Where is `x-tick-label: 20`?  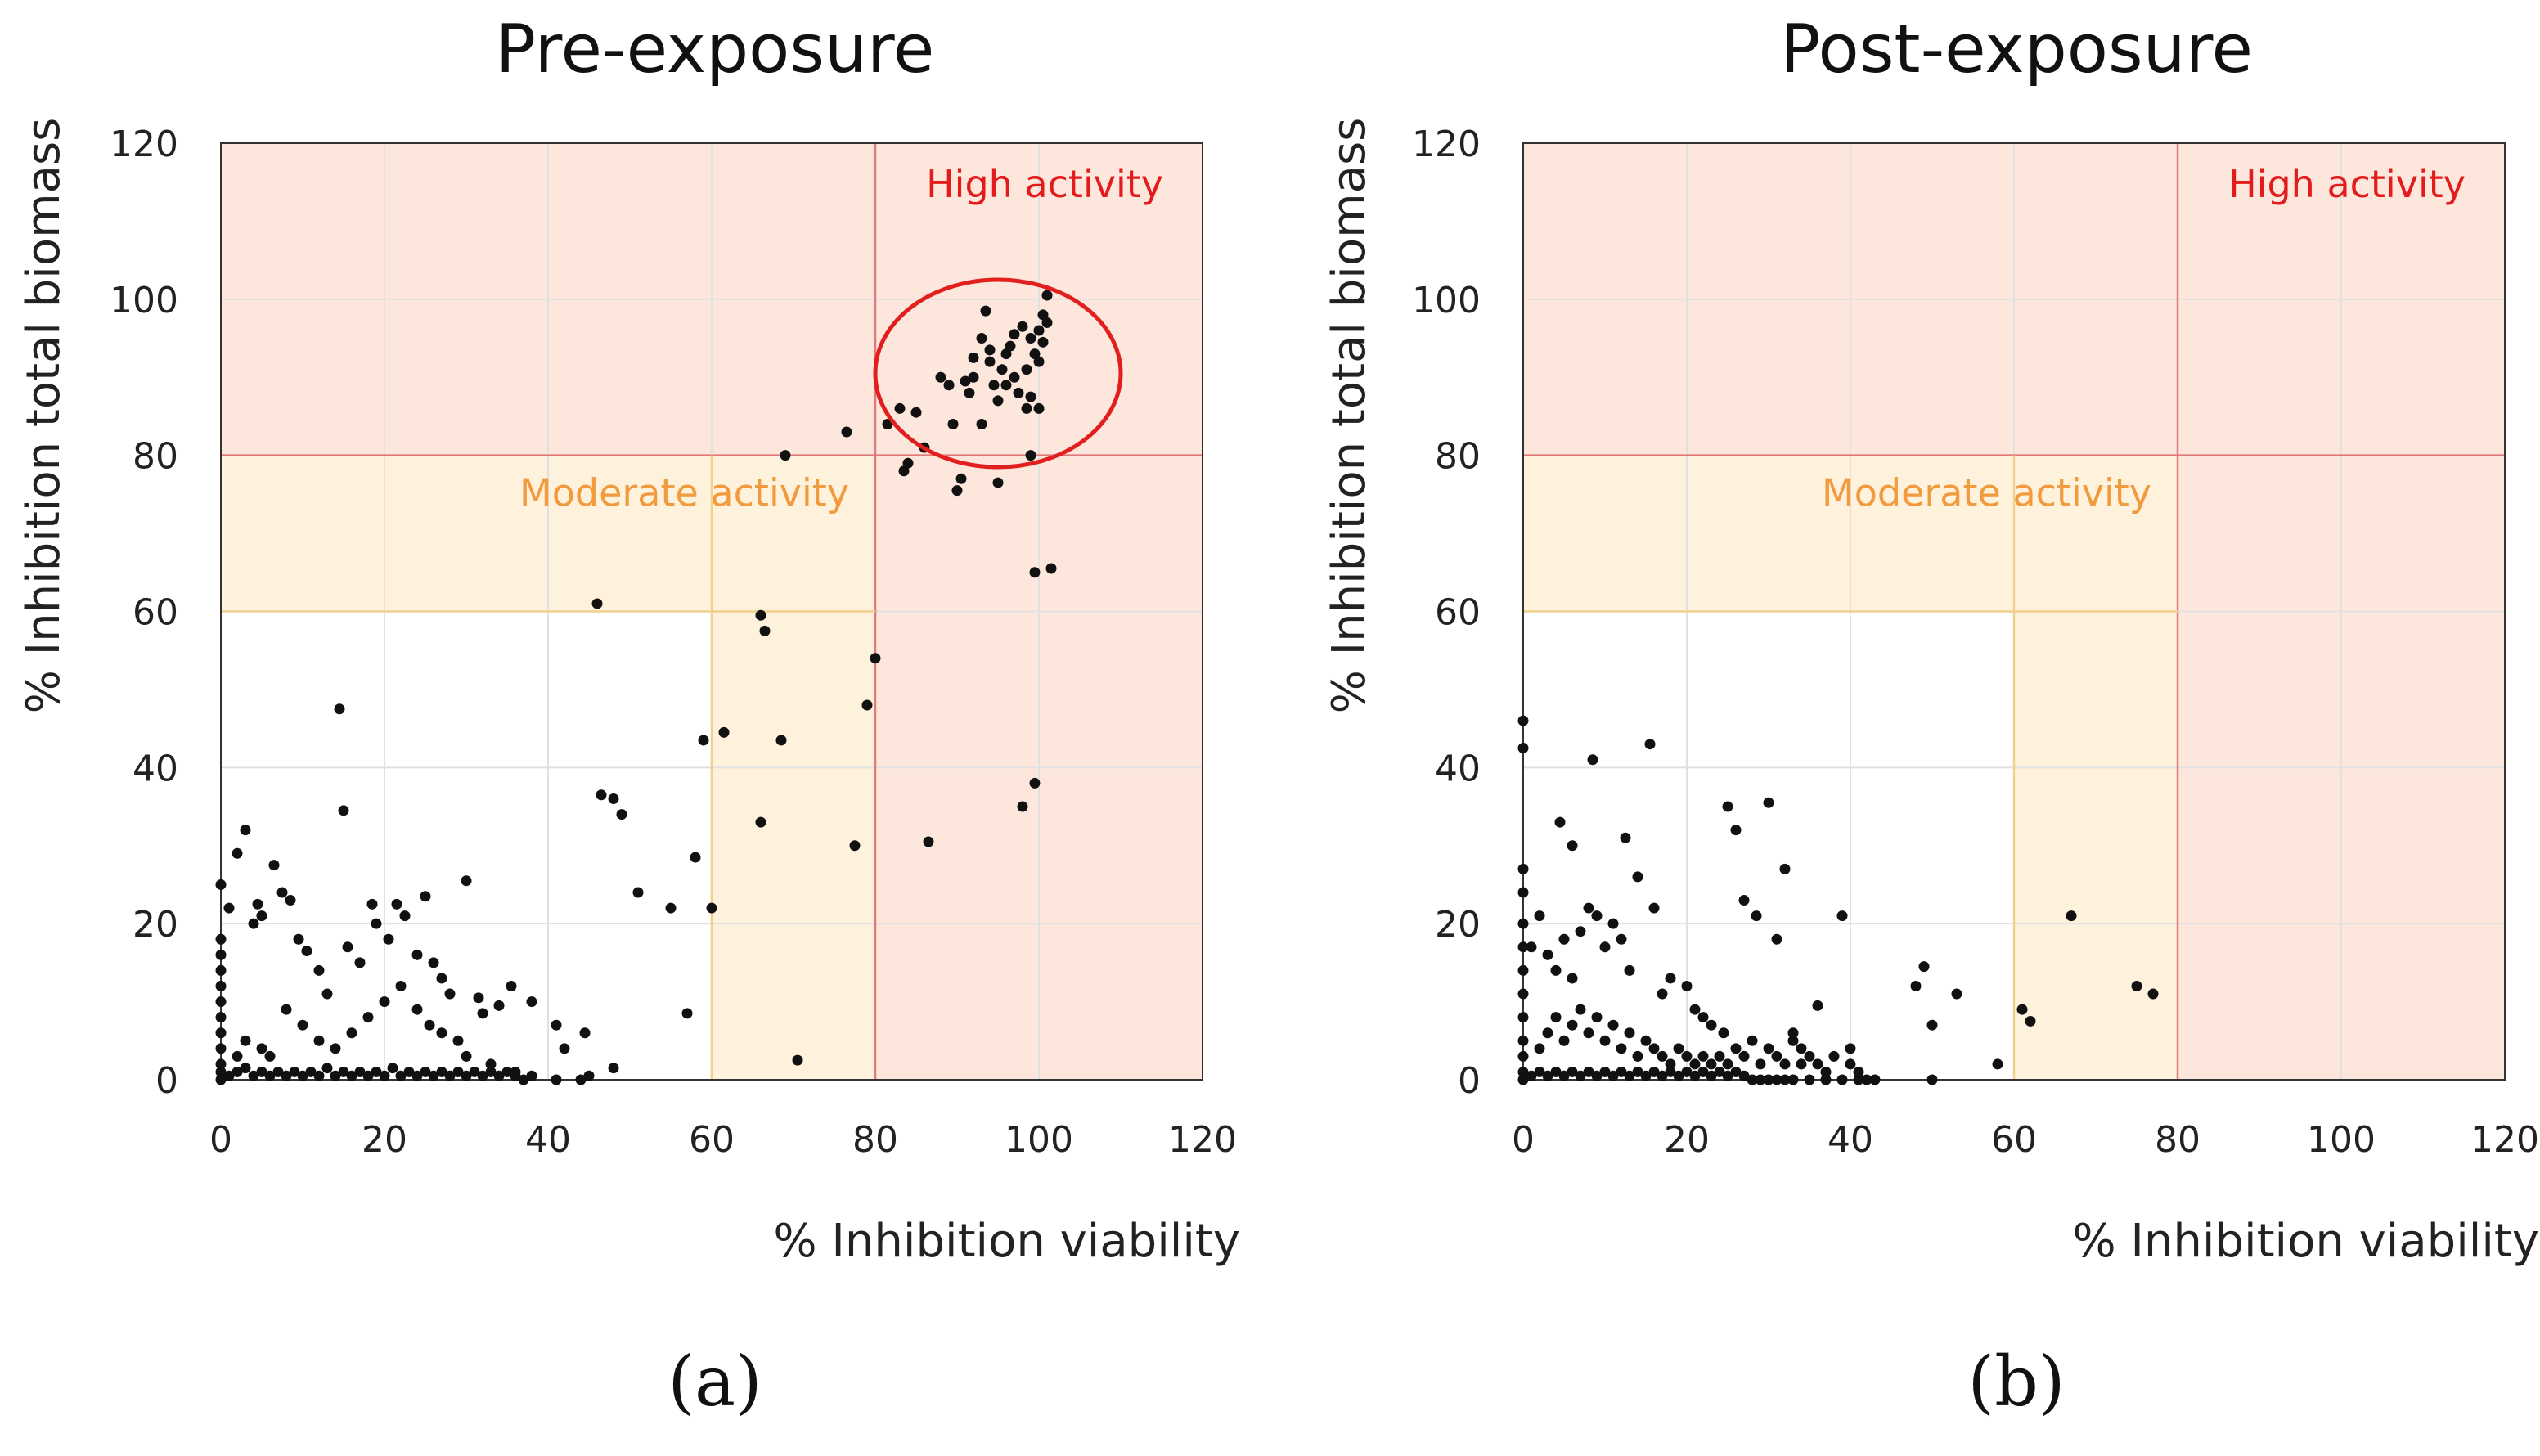 x-tick-label: 20 is located at coordinates (384, 1140).